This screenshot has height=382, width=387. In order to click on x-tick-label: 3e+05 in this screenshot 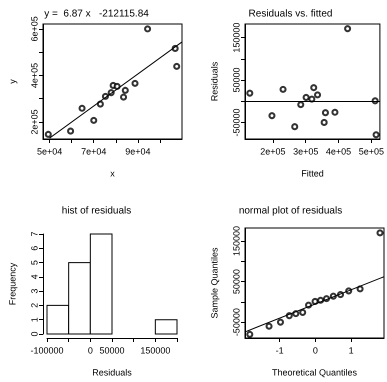, I will do `click(305, 151)`.